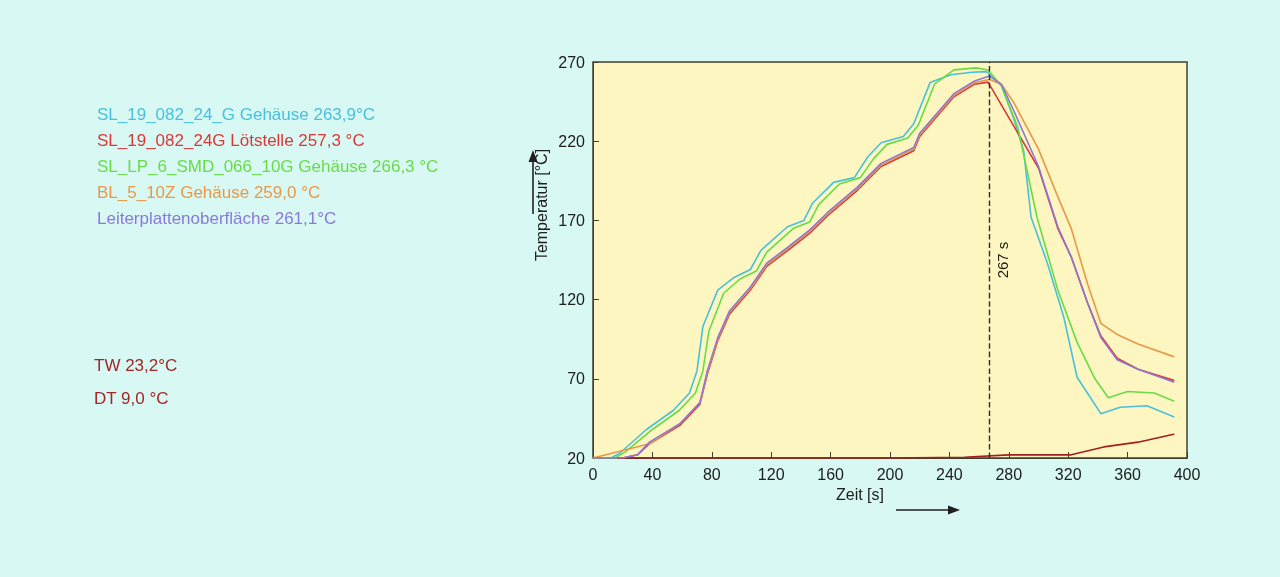  What do you see at coordinates (209, 192) in the screenshot?
I see `text: BL_5_10Z Gehäuse 259,0 °C` at bounding box center [209, 192].